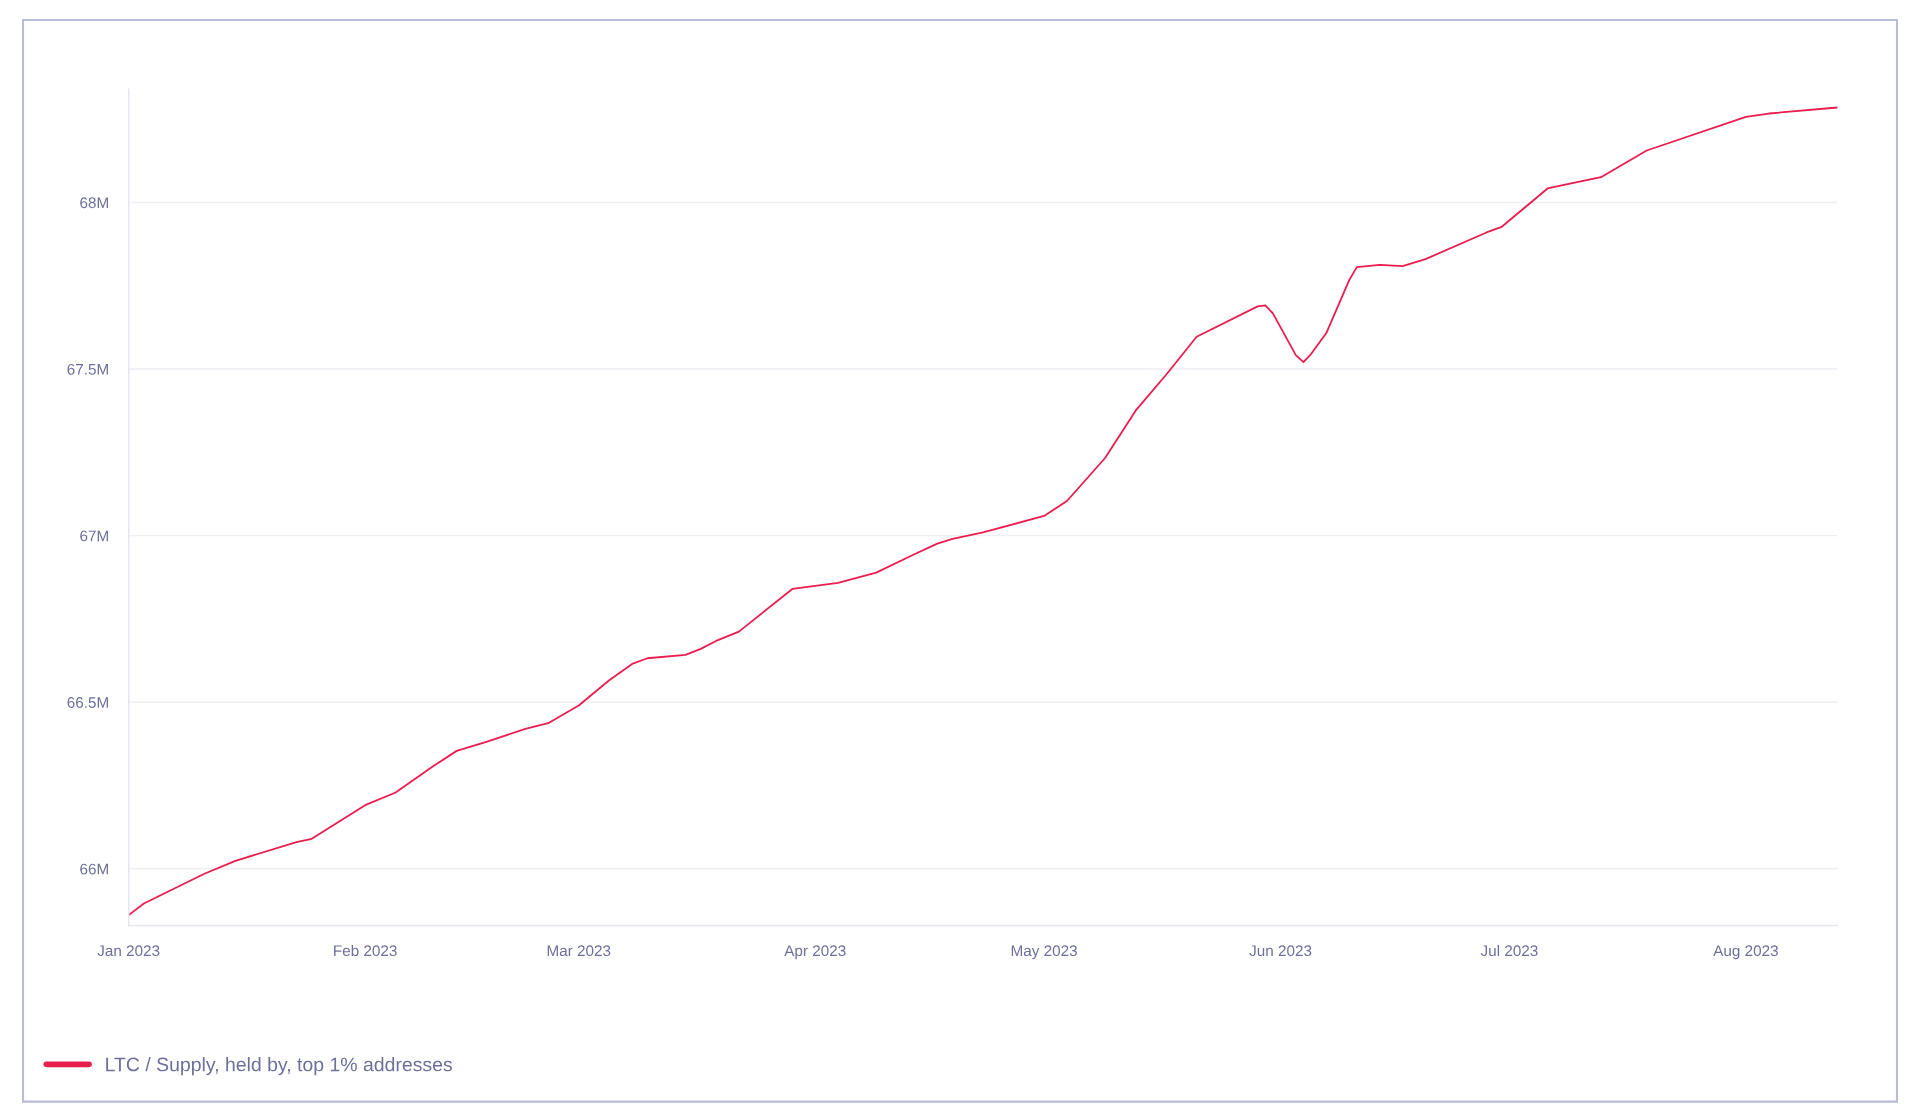 This screenshot has width=1920, height=1115. What do you see at coordinates (87, 369) in the screenshot?
I see `y-tick-label: 67.5M` at bounding box center [87, 369].